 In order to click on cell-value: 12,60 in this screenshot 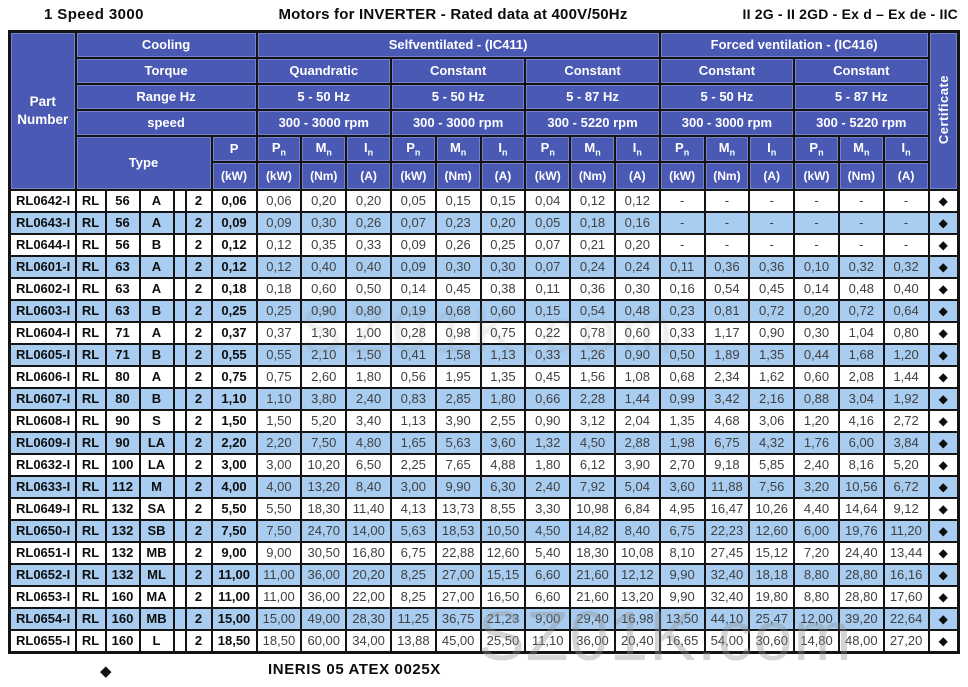, I will do `click(772, 530)`.